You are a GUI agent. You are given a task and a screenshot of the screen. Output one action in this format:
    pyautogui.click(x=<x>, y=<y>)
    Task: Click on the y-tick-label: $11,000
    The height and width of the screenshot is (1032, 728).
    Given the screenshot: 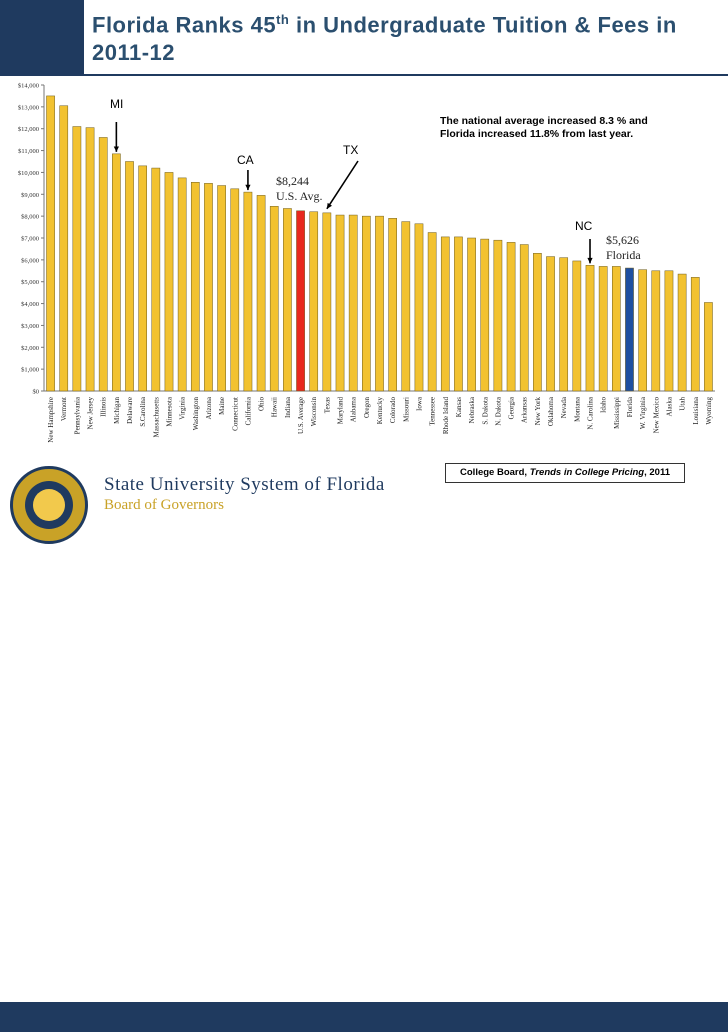 What is the action you would take?
    pyautogui.click(x=28, y=151)
    